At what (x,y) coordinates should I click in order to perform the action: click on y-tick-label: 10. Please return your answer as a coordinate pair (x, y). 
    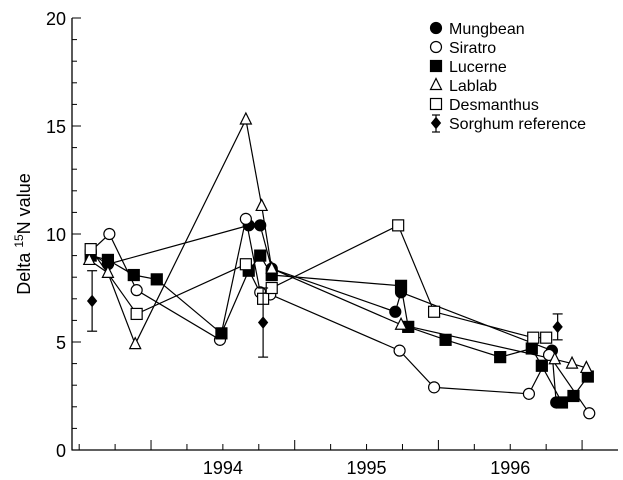
    Looking at the image, I should click on (56, 235).